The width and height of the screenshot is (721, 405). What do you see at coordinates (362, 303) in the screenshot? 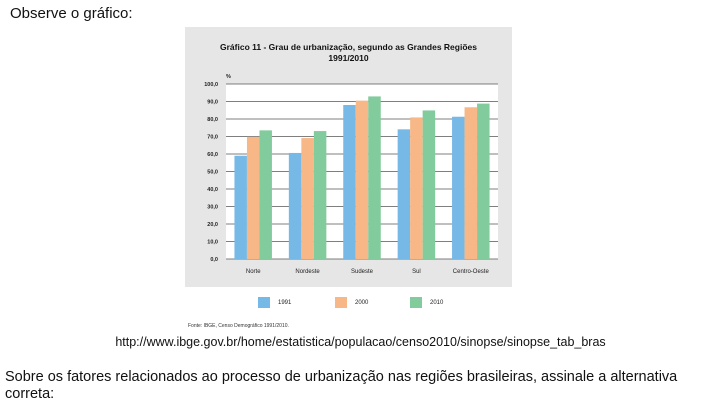
I see `legend-label: 2000` at bounding box center [362, 303].